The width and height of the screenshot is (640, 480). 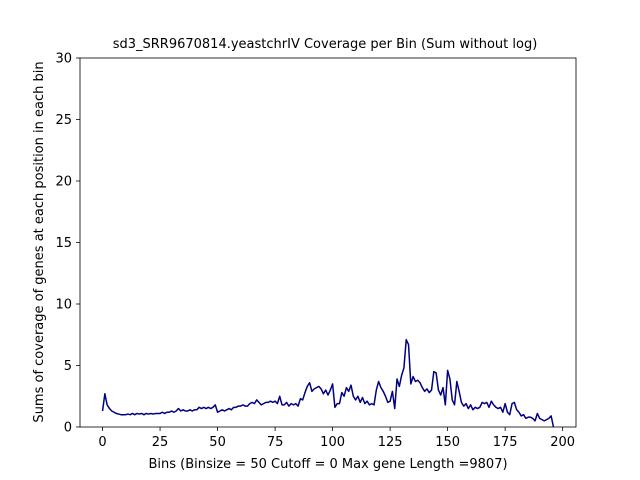 What do you see at coordinates (68, 428) in the screenshot?
I see `y-tick-label: 0` at bounding box center [68, 428].